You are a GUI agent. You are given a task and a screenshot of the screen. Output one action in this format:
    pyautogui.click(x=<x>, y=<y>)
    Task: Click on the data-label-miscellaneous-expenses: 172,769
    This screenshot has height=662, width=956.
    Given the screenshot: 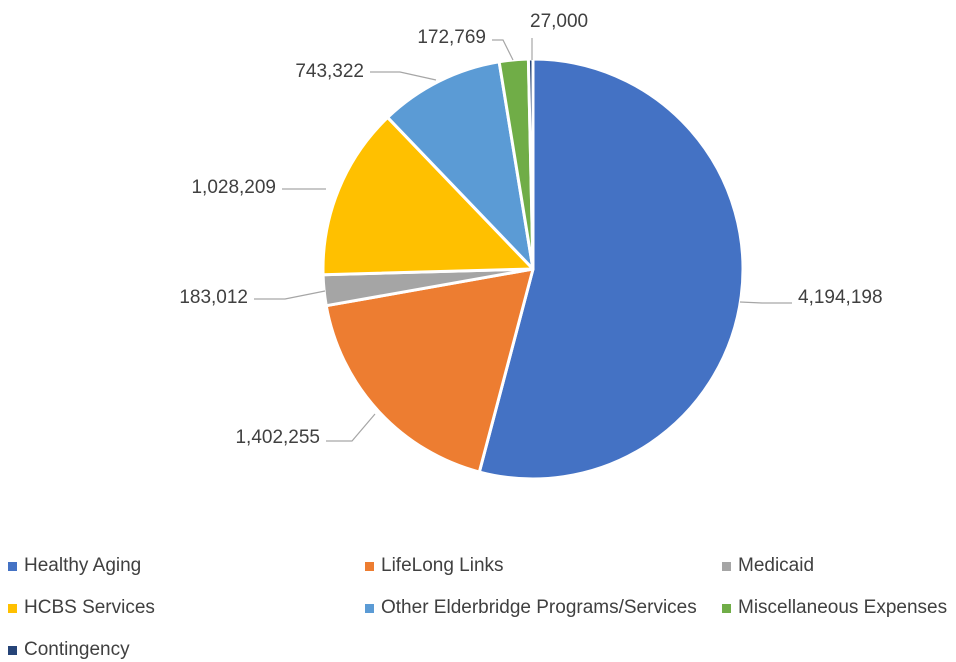 What is the action you would take?
    pyautogui.click(x=451, y=37)
    